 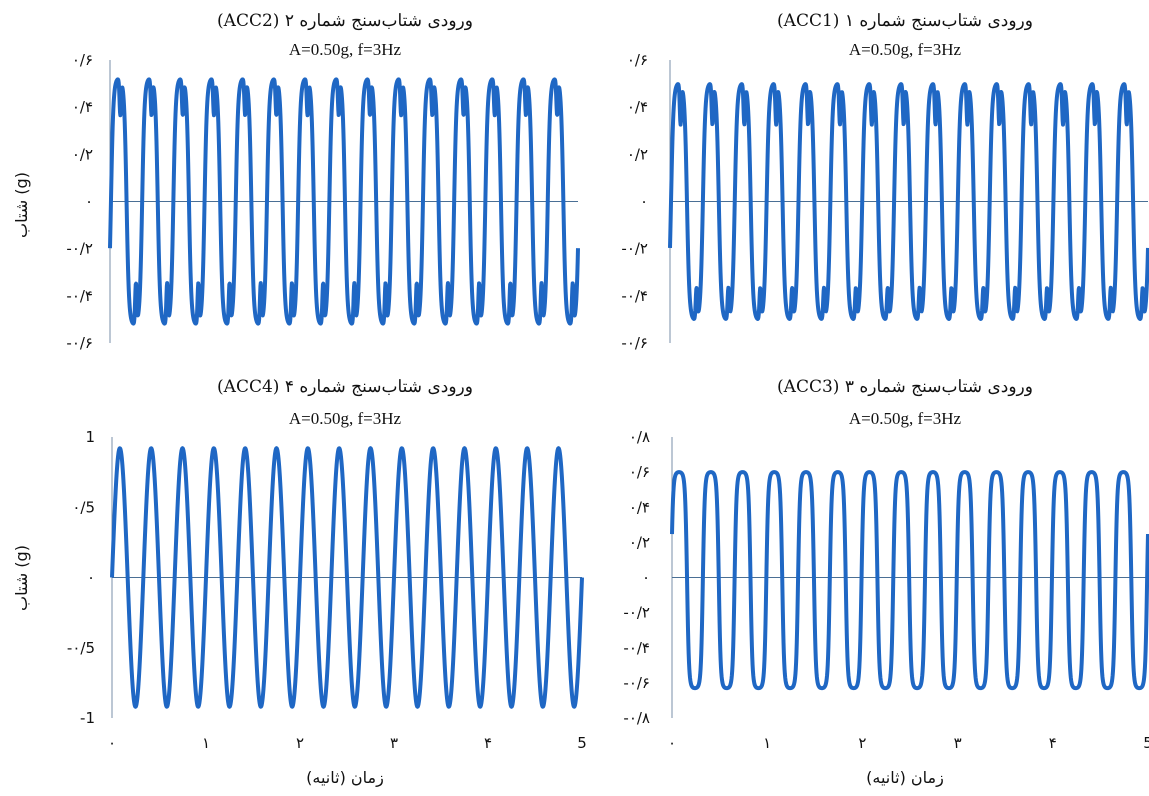 I want to click on y-tick-label-acc1: -۰/۶, so click(x=634, y=343).